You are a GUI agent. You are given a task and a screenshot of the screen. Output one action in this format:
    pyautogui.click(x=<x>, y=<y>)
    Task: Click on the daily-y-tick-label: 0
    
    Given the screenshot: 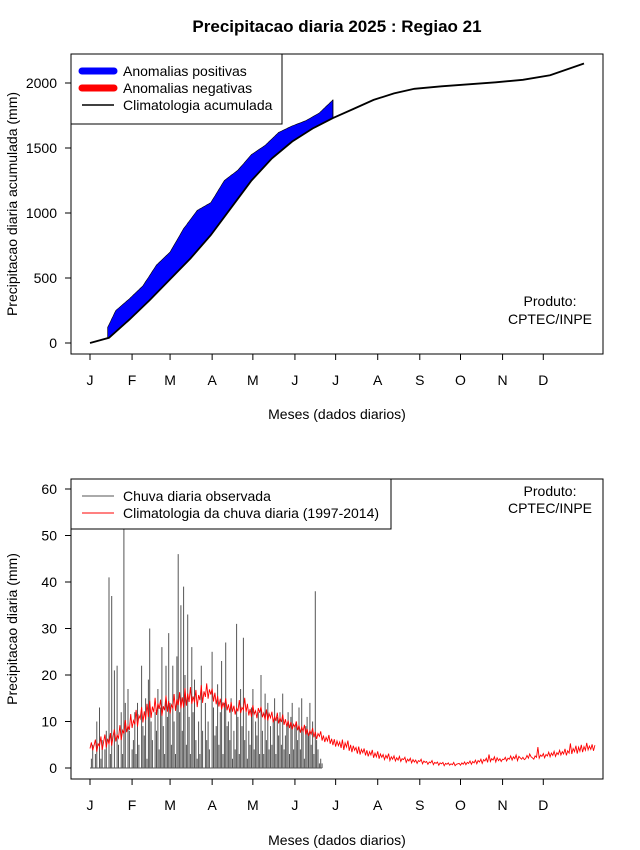 What is the action you would take?
    pyautogui.click(x=53, y=768)
    